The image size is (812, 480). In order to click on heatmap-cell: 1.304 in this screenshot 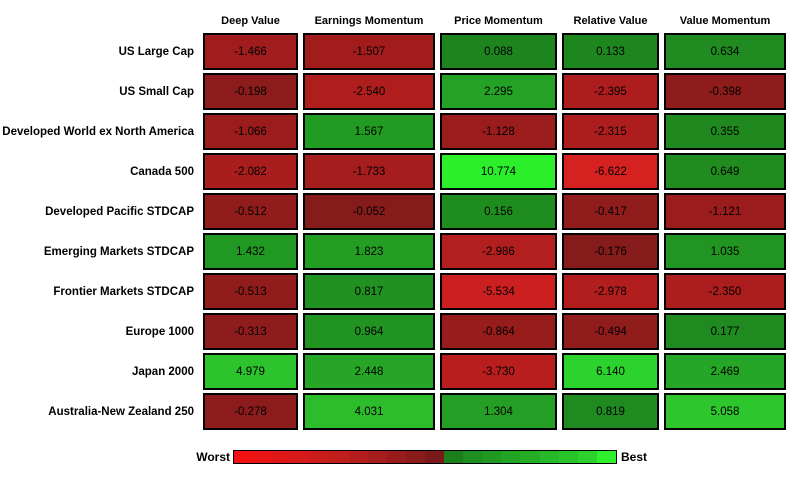, I will do `click(498, 411)`.